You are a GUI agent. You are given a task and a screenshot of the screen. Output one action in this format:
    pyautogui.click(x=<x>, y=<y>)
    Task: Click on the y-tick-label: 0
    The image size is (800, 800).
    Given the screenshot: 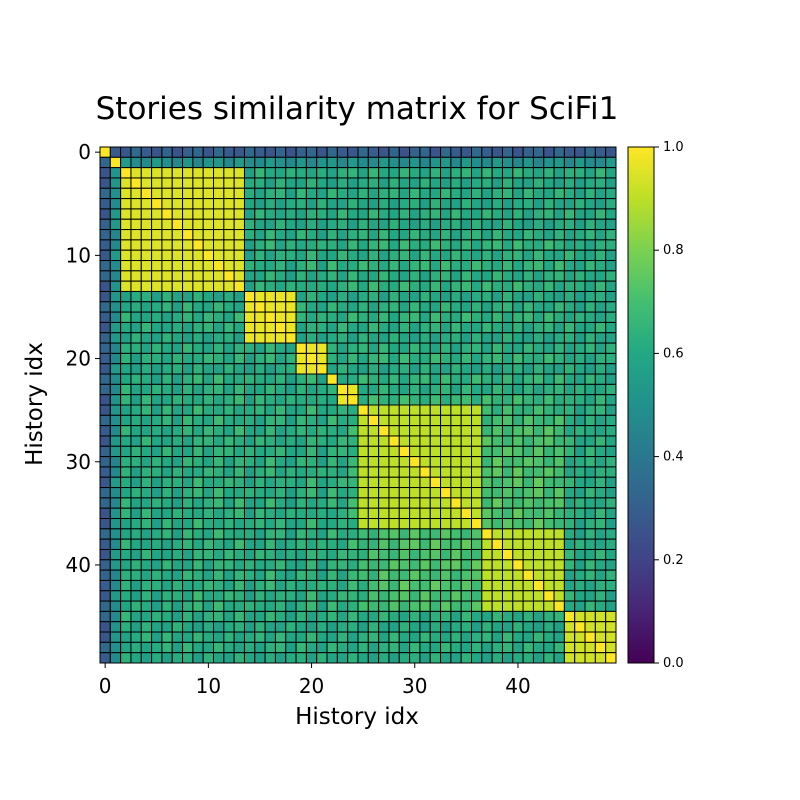 What is the action you would take?
    pyautogui.click(x=84, y=152)
    